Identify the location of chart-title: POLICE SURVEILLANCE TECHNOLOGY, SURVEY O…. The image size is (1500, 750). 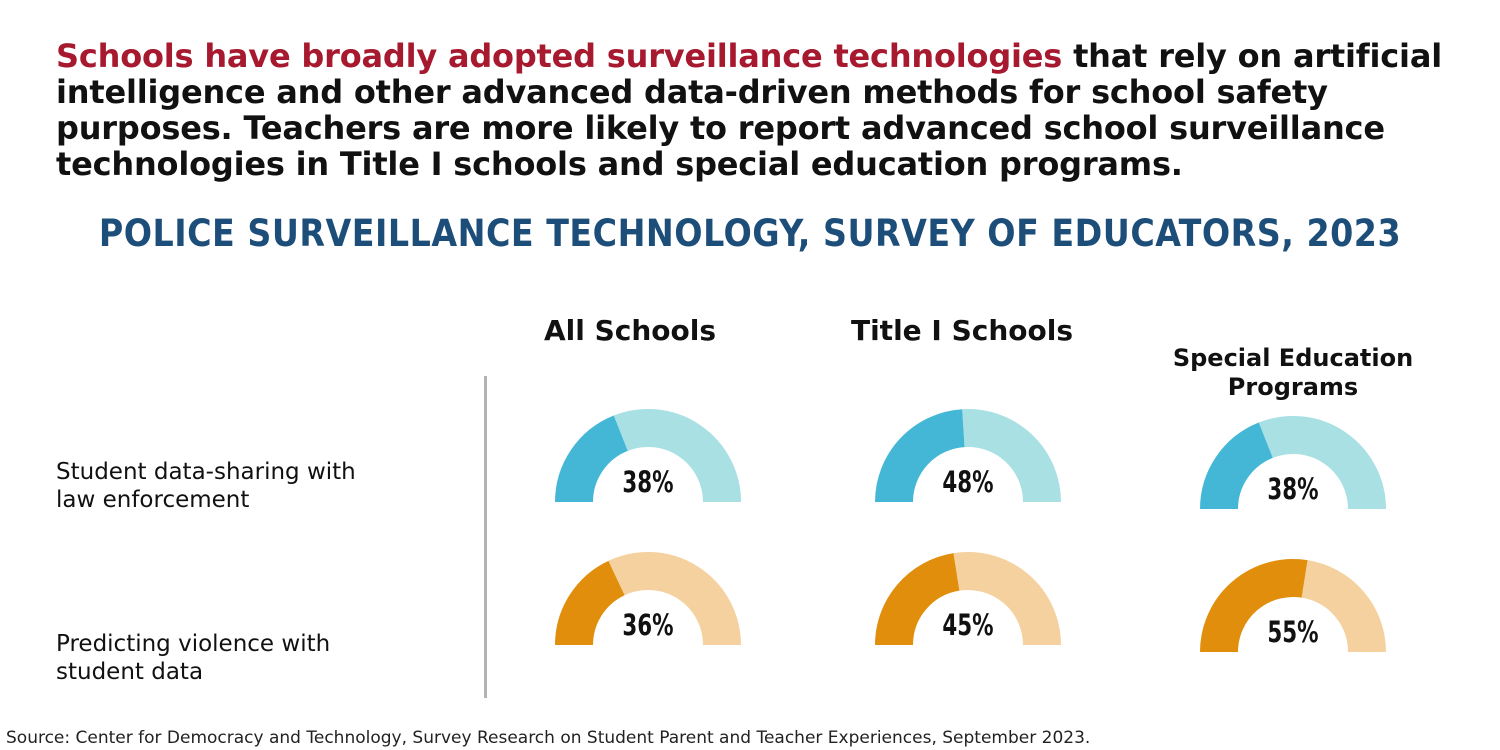
(750, 233).